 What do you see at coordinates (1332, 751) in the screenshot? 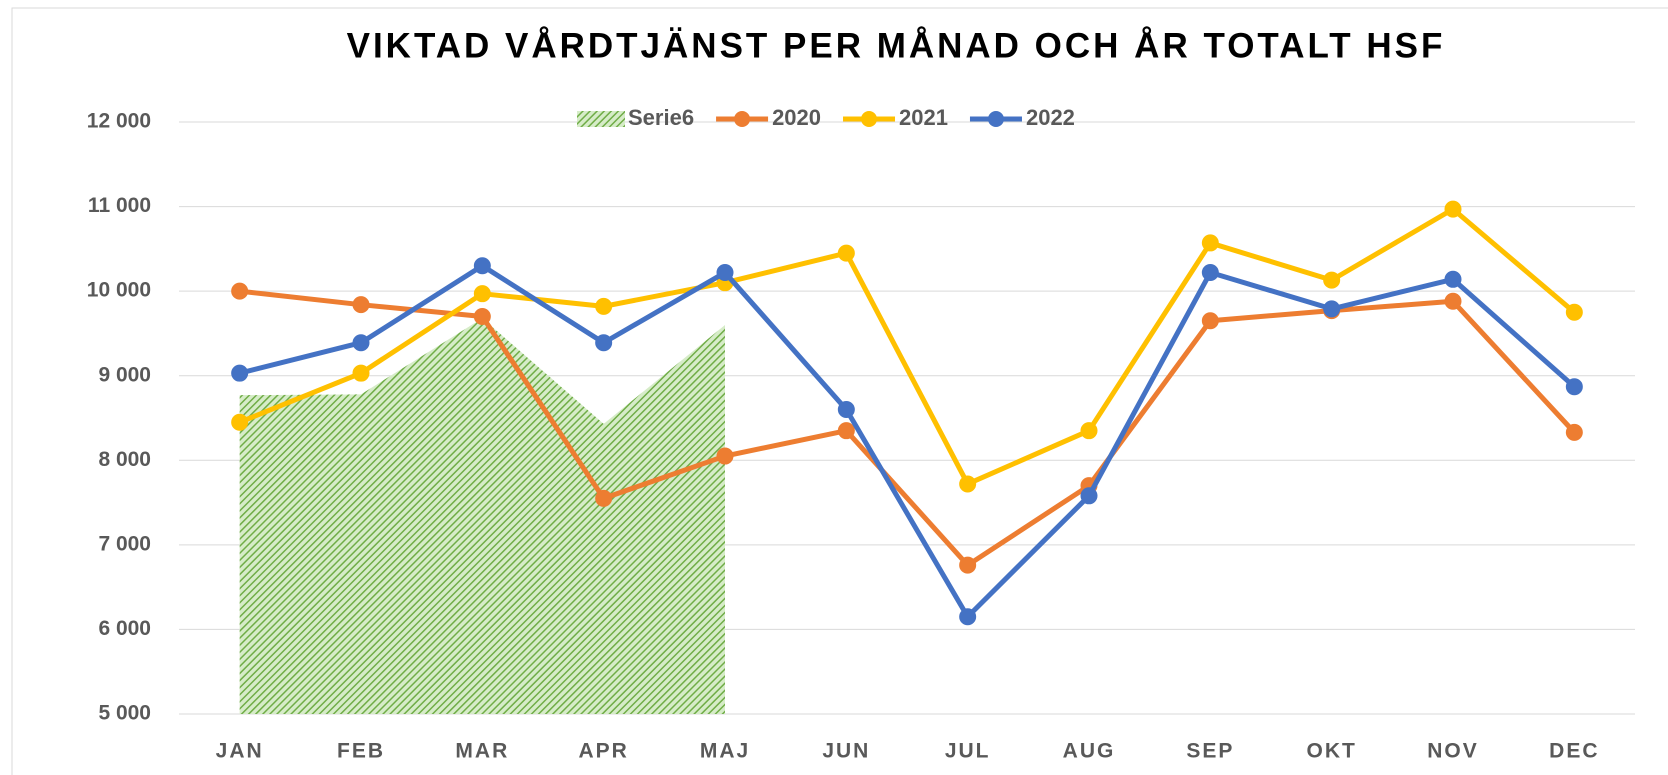
I see `x-tick-label: OKT` at bounding box center [1332, 751].